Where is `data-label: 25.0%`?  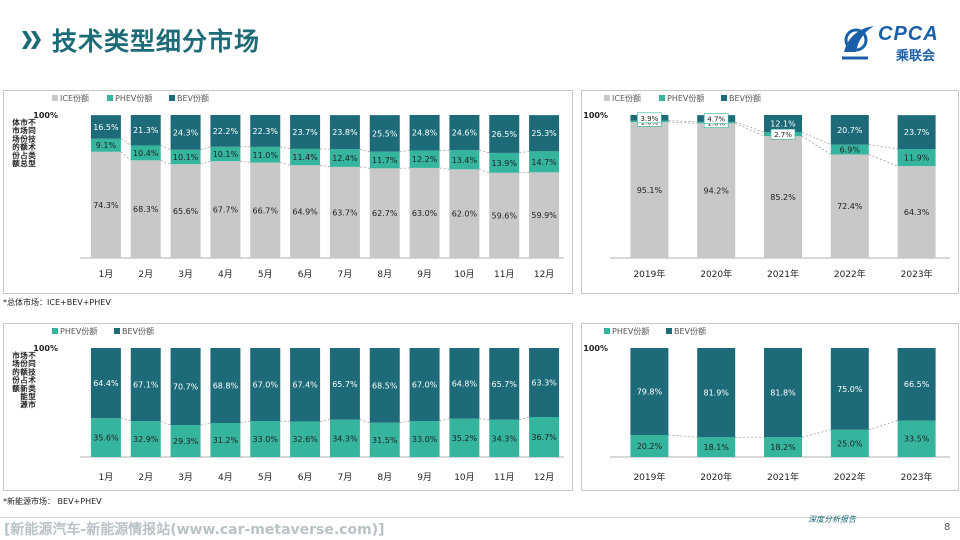 data-label: 25.0% is located at coordinates (850, 443).